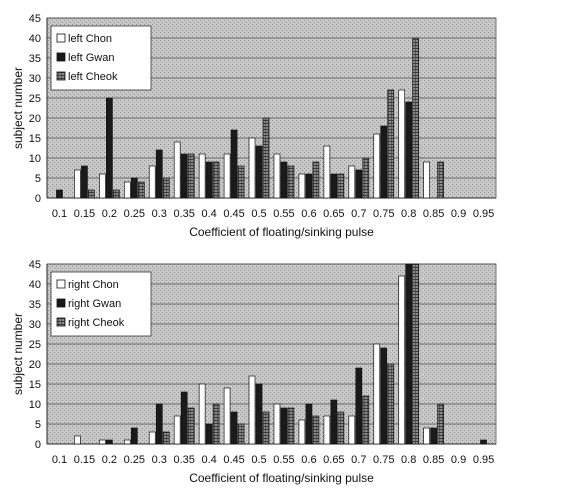 The height and width of the screenshot is (492, 561). I want to click on bar-right-gwan-0.5, so click(259, 414).